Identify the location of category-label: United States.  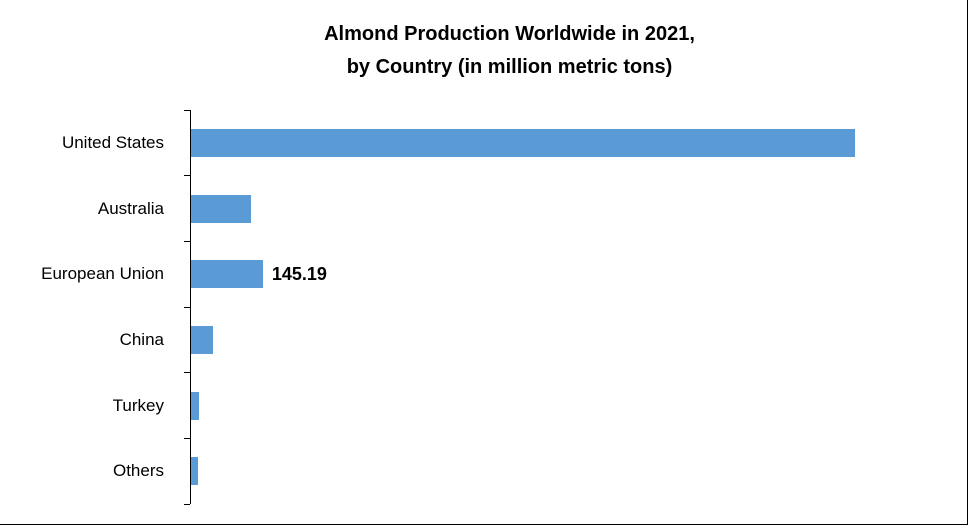
(112, 142).